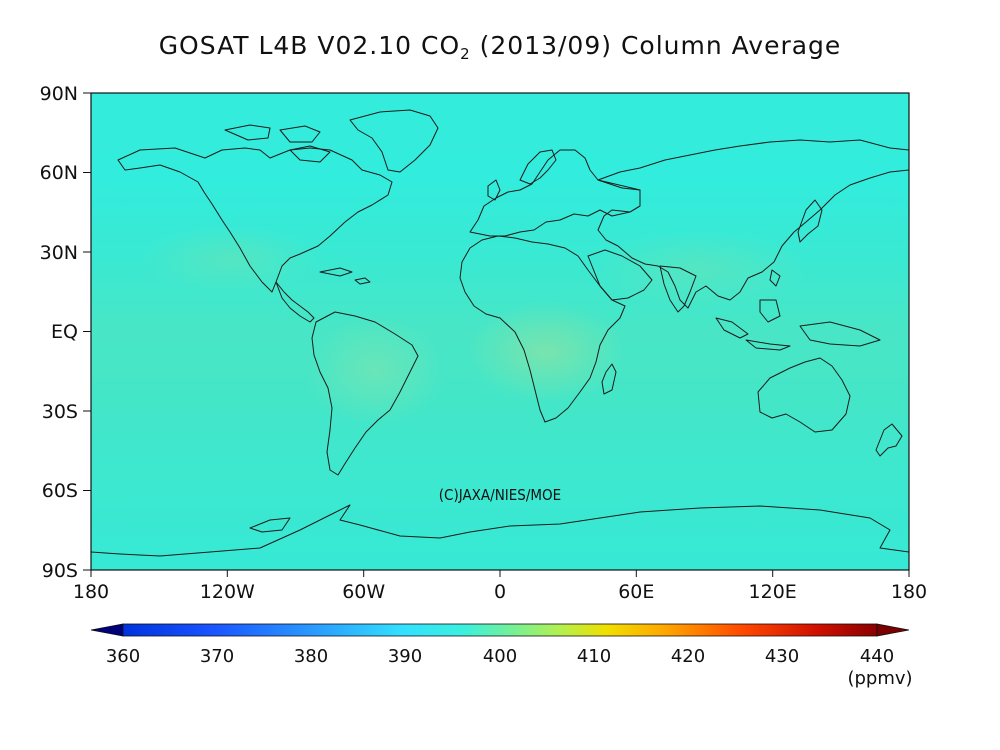  Describe the element at coordinates (879, 678) in the screenshot. I see `colorbar-unit: (ppmv)` at that location.